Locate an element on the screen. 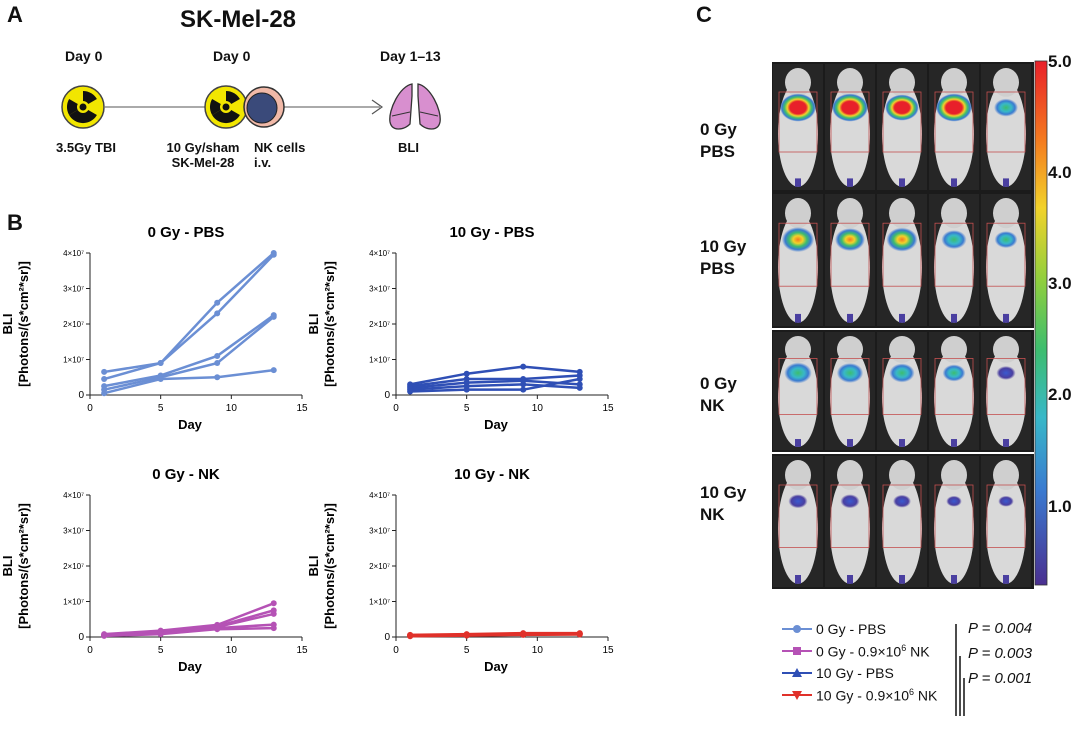 The height and width of the screenshot is (737, 1080). row-label-10gy-pbs: 10 Gy PBS is located at coordinates (723, 258).